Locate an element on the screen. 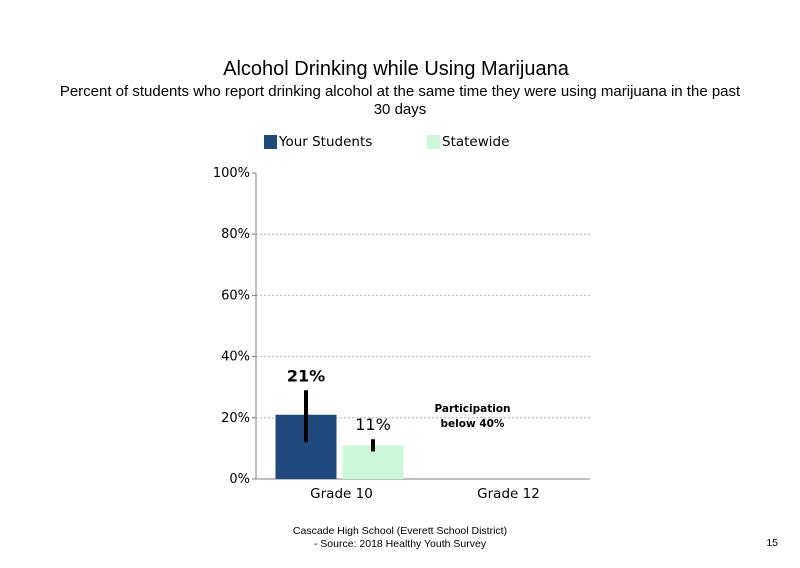 This screenshot has width=800, height=568. data-label: 21% is located at coordinates (306, 375).